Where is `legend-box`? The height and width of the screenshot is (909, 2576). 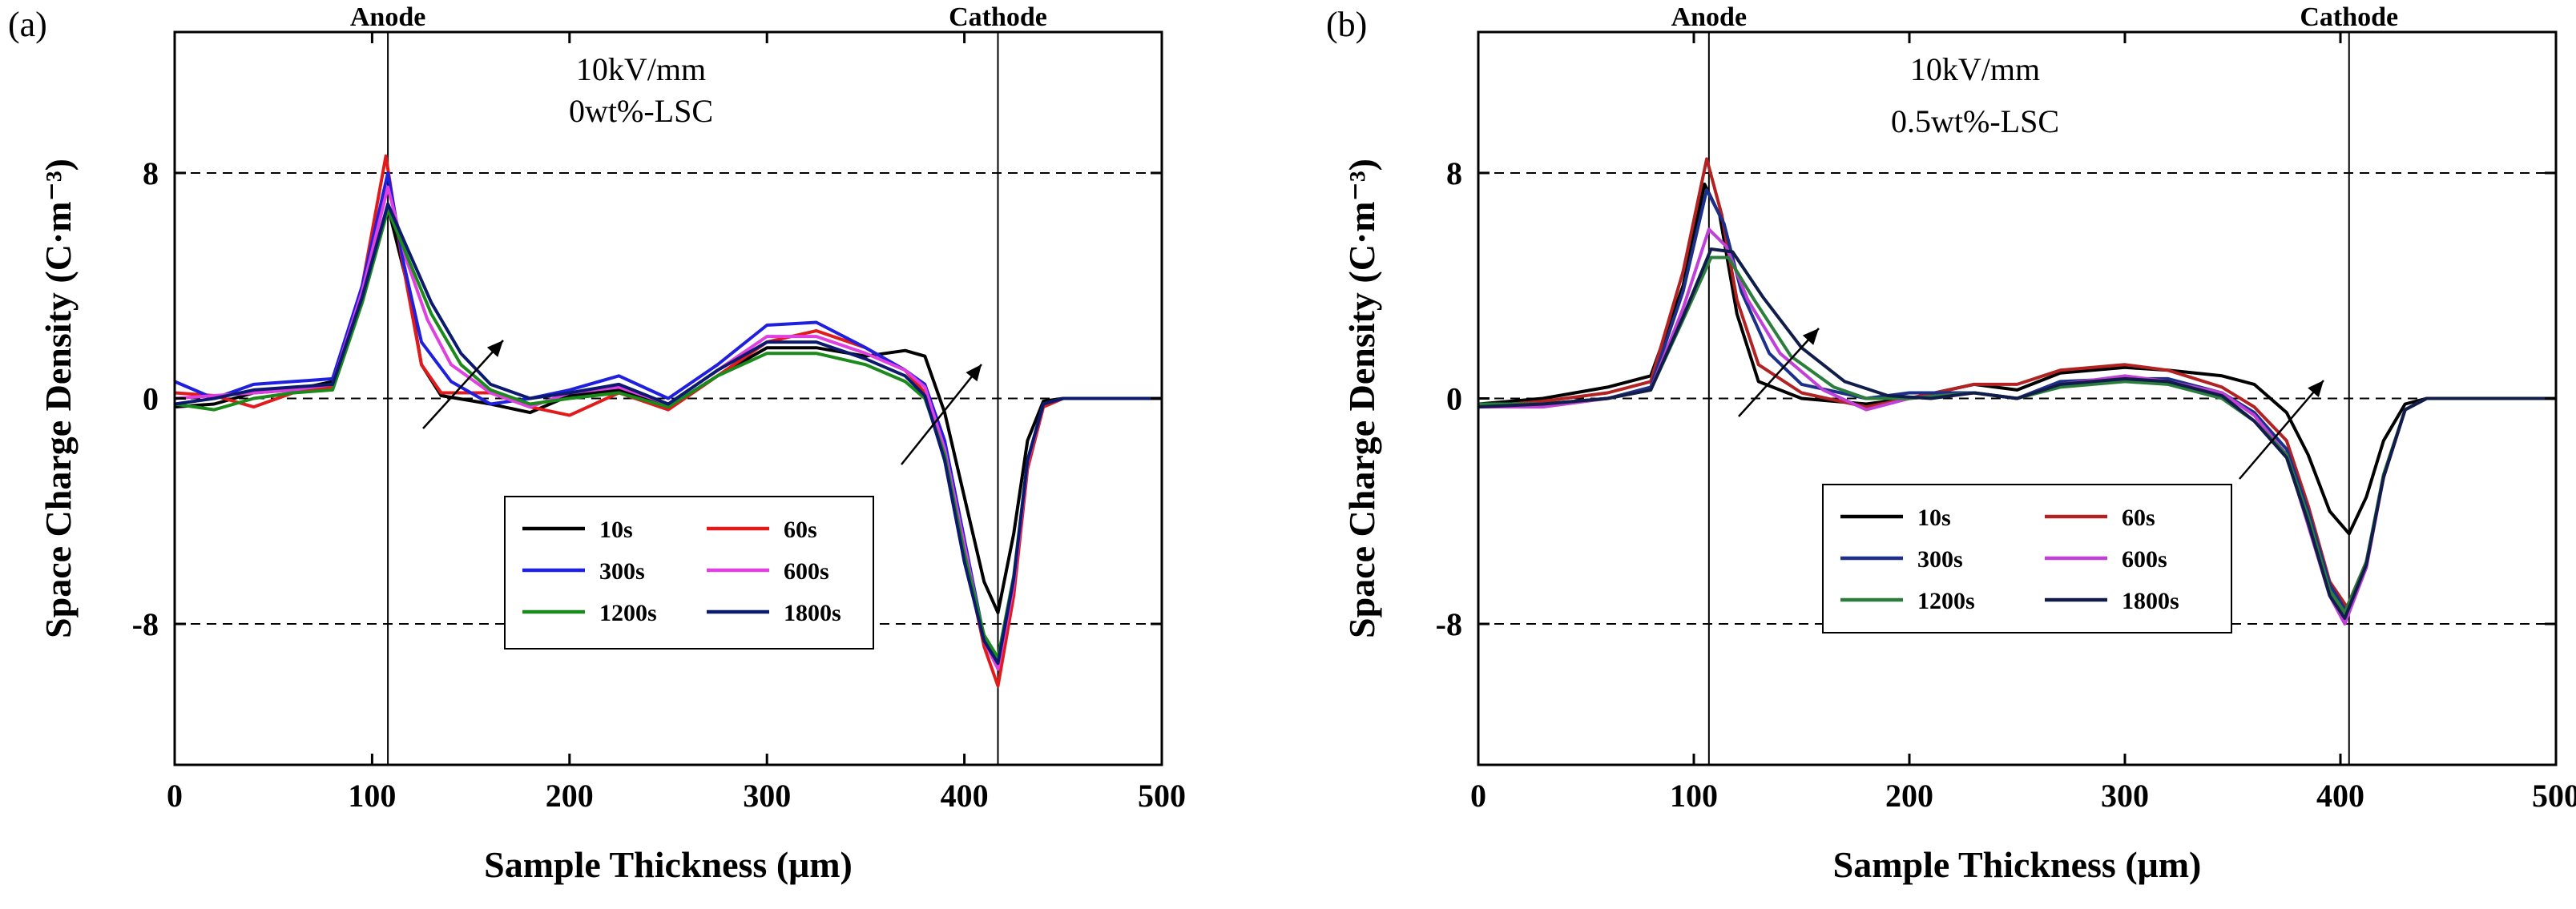
legend-box is located at coordinates (689, 573).